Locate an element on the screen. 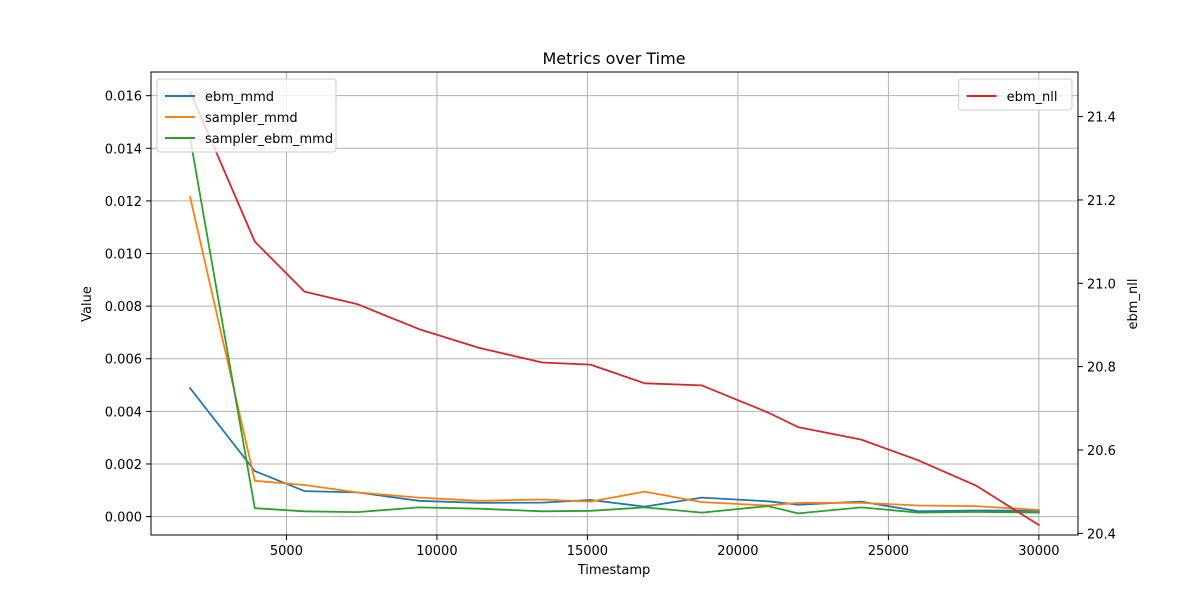 The height and width of the screenshot is (600, 1200). x-tick-label: 10000 is located at coordinates (436, 551).